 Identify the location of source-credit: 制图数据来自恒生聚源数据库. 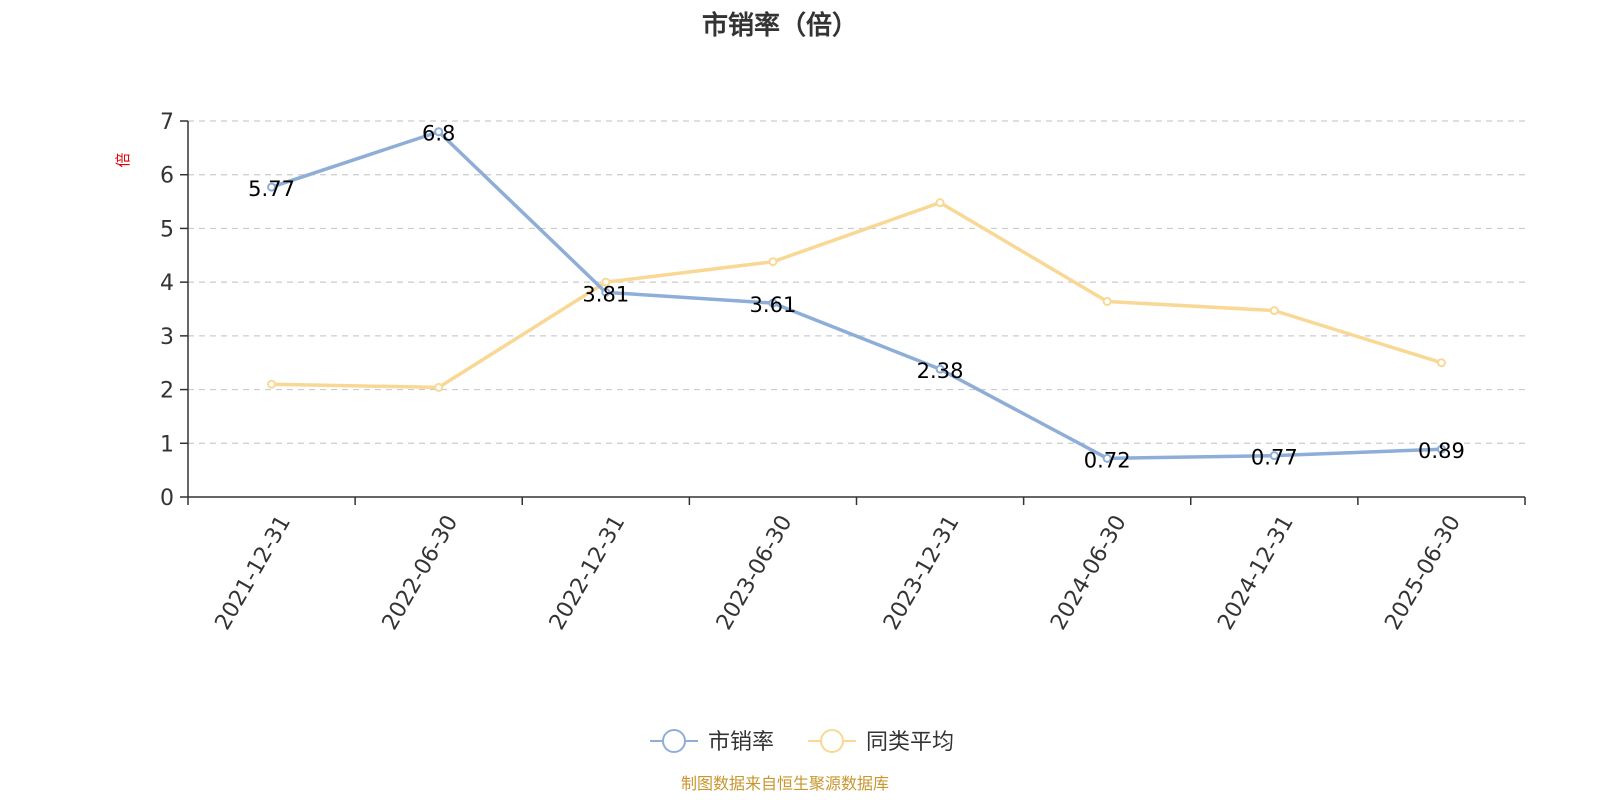
(785, 783).